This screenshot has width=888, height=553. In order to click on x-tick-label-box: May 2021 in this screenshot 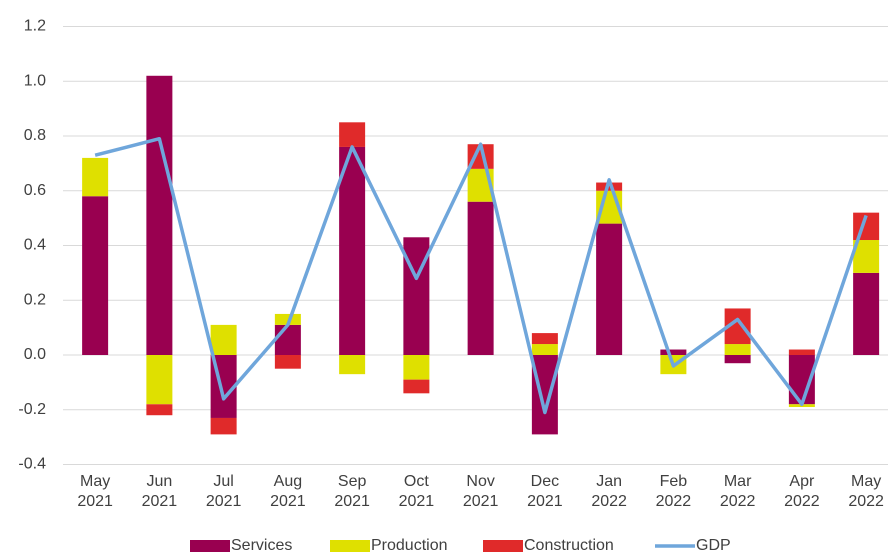, I will do `click(95, 491)`.